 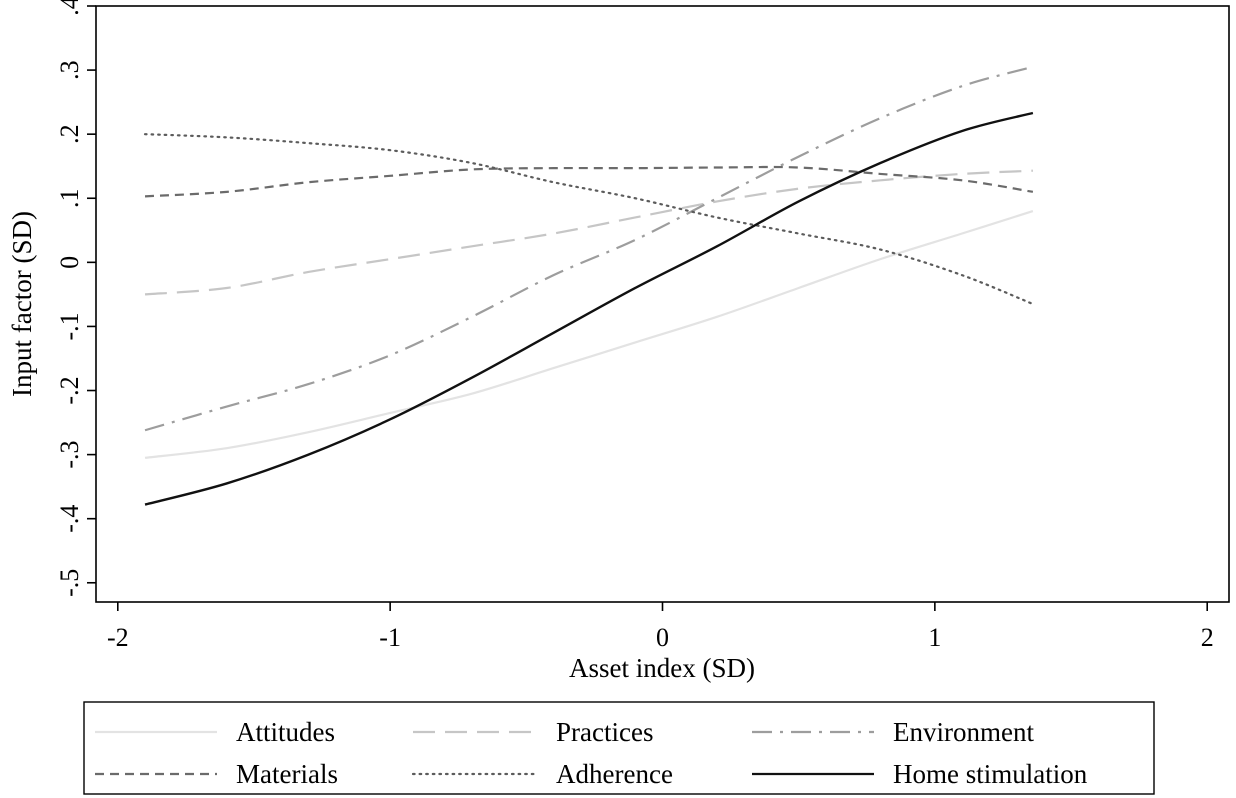 I want to click on x-tick-label: -1, so click(x=390, y=637).